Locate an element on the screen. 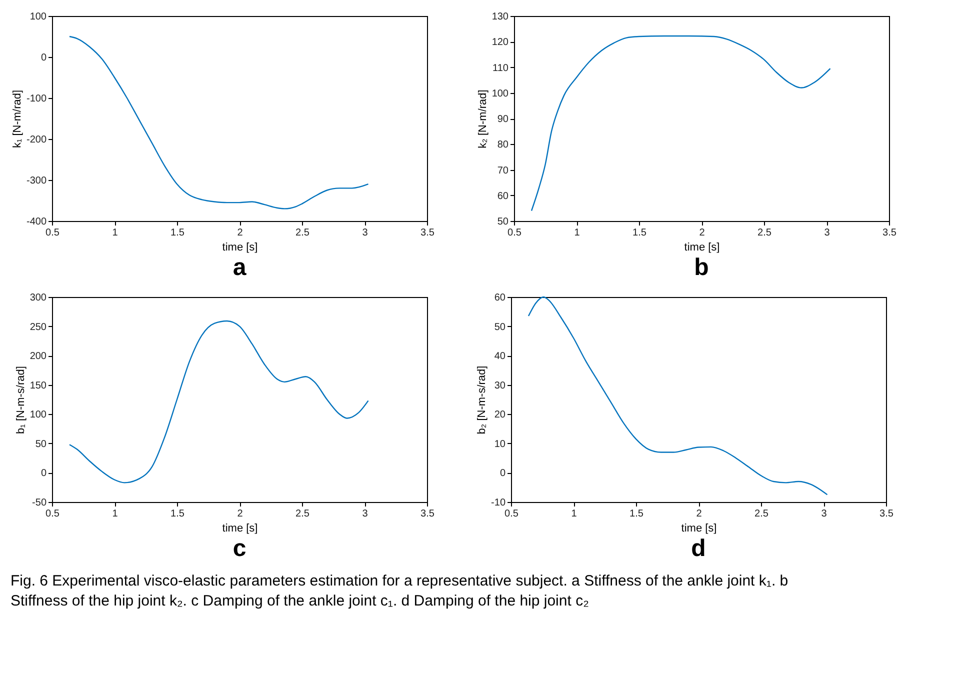 The width and height of the screenshot is (956, 681). y-tick-label: 110 is located at coordinates (500, 68).